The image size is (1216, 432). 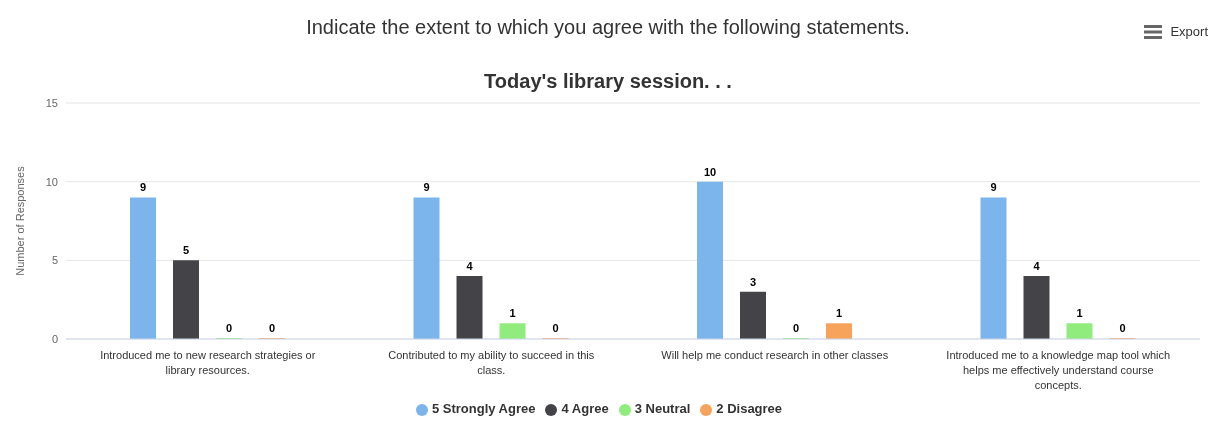 I want to click on chart-subtitle: Today's library session. . ., so click(x=608, y=81).